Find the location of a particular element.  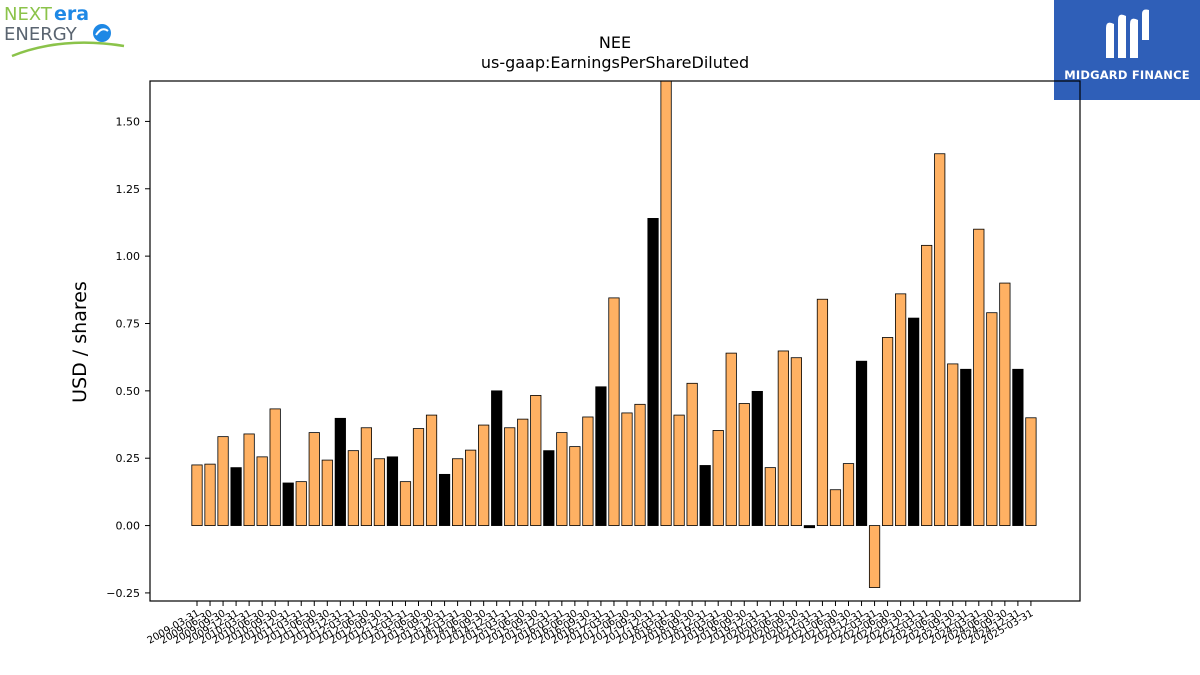

y-tick-label: 0.50 is located at coordinates (128, 391).